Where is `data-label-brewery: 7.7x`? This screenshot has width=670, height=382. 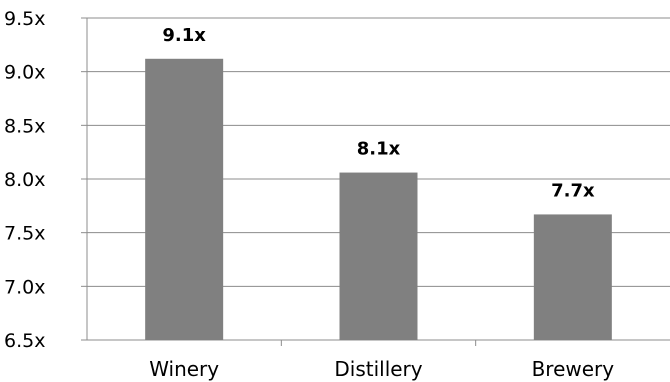
data-label-brewery: 7.7x is located at coordinates (573, 190).